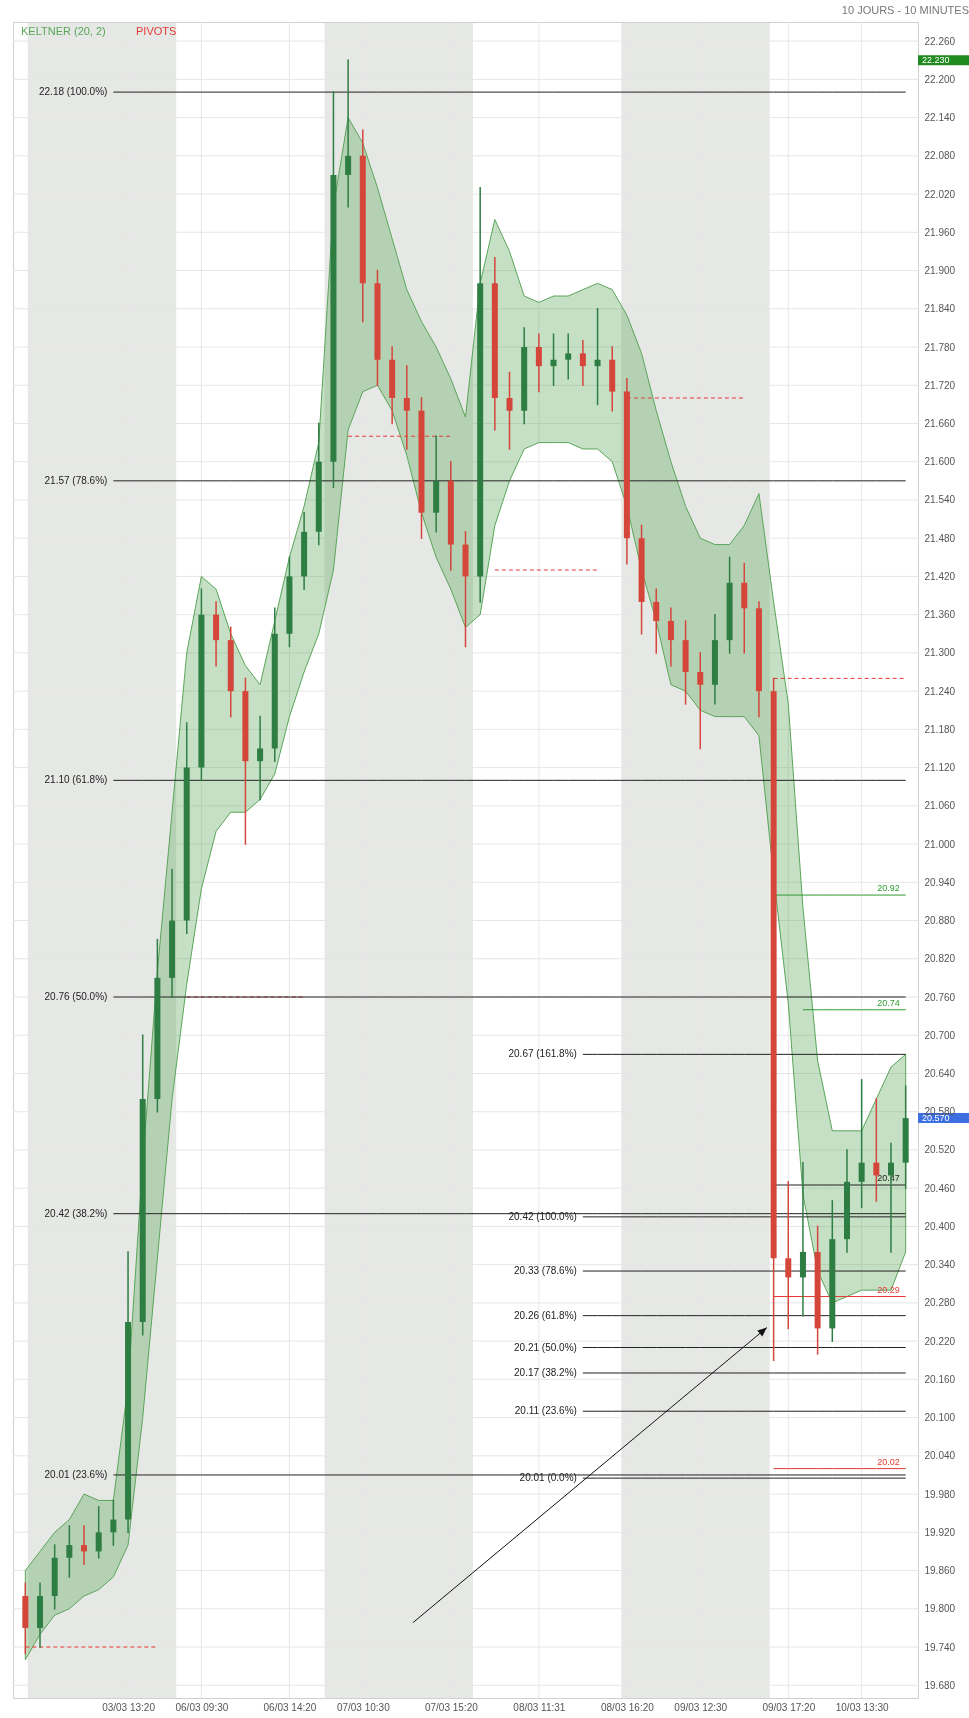 The height and width of the screenshot is (1718, 969). What do you see at coordinates (940, 347) in the screenshot?
I see `y-tick-label: 21.780` at bounding box center [940, 347].